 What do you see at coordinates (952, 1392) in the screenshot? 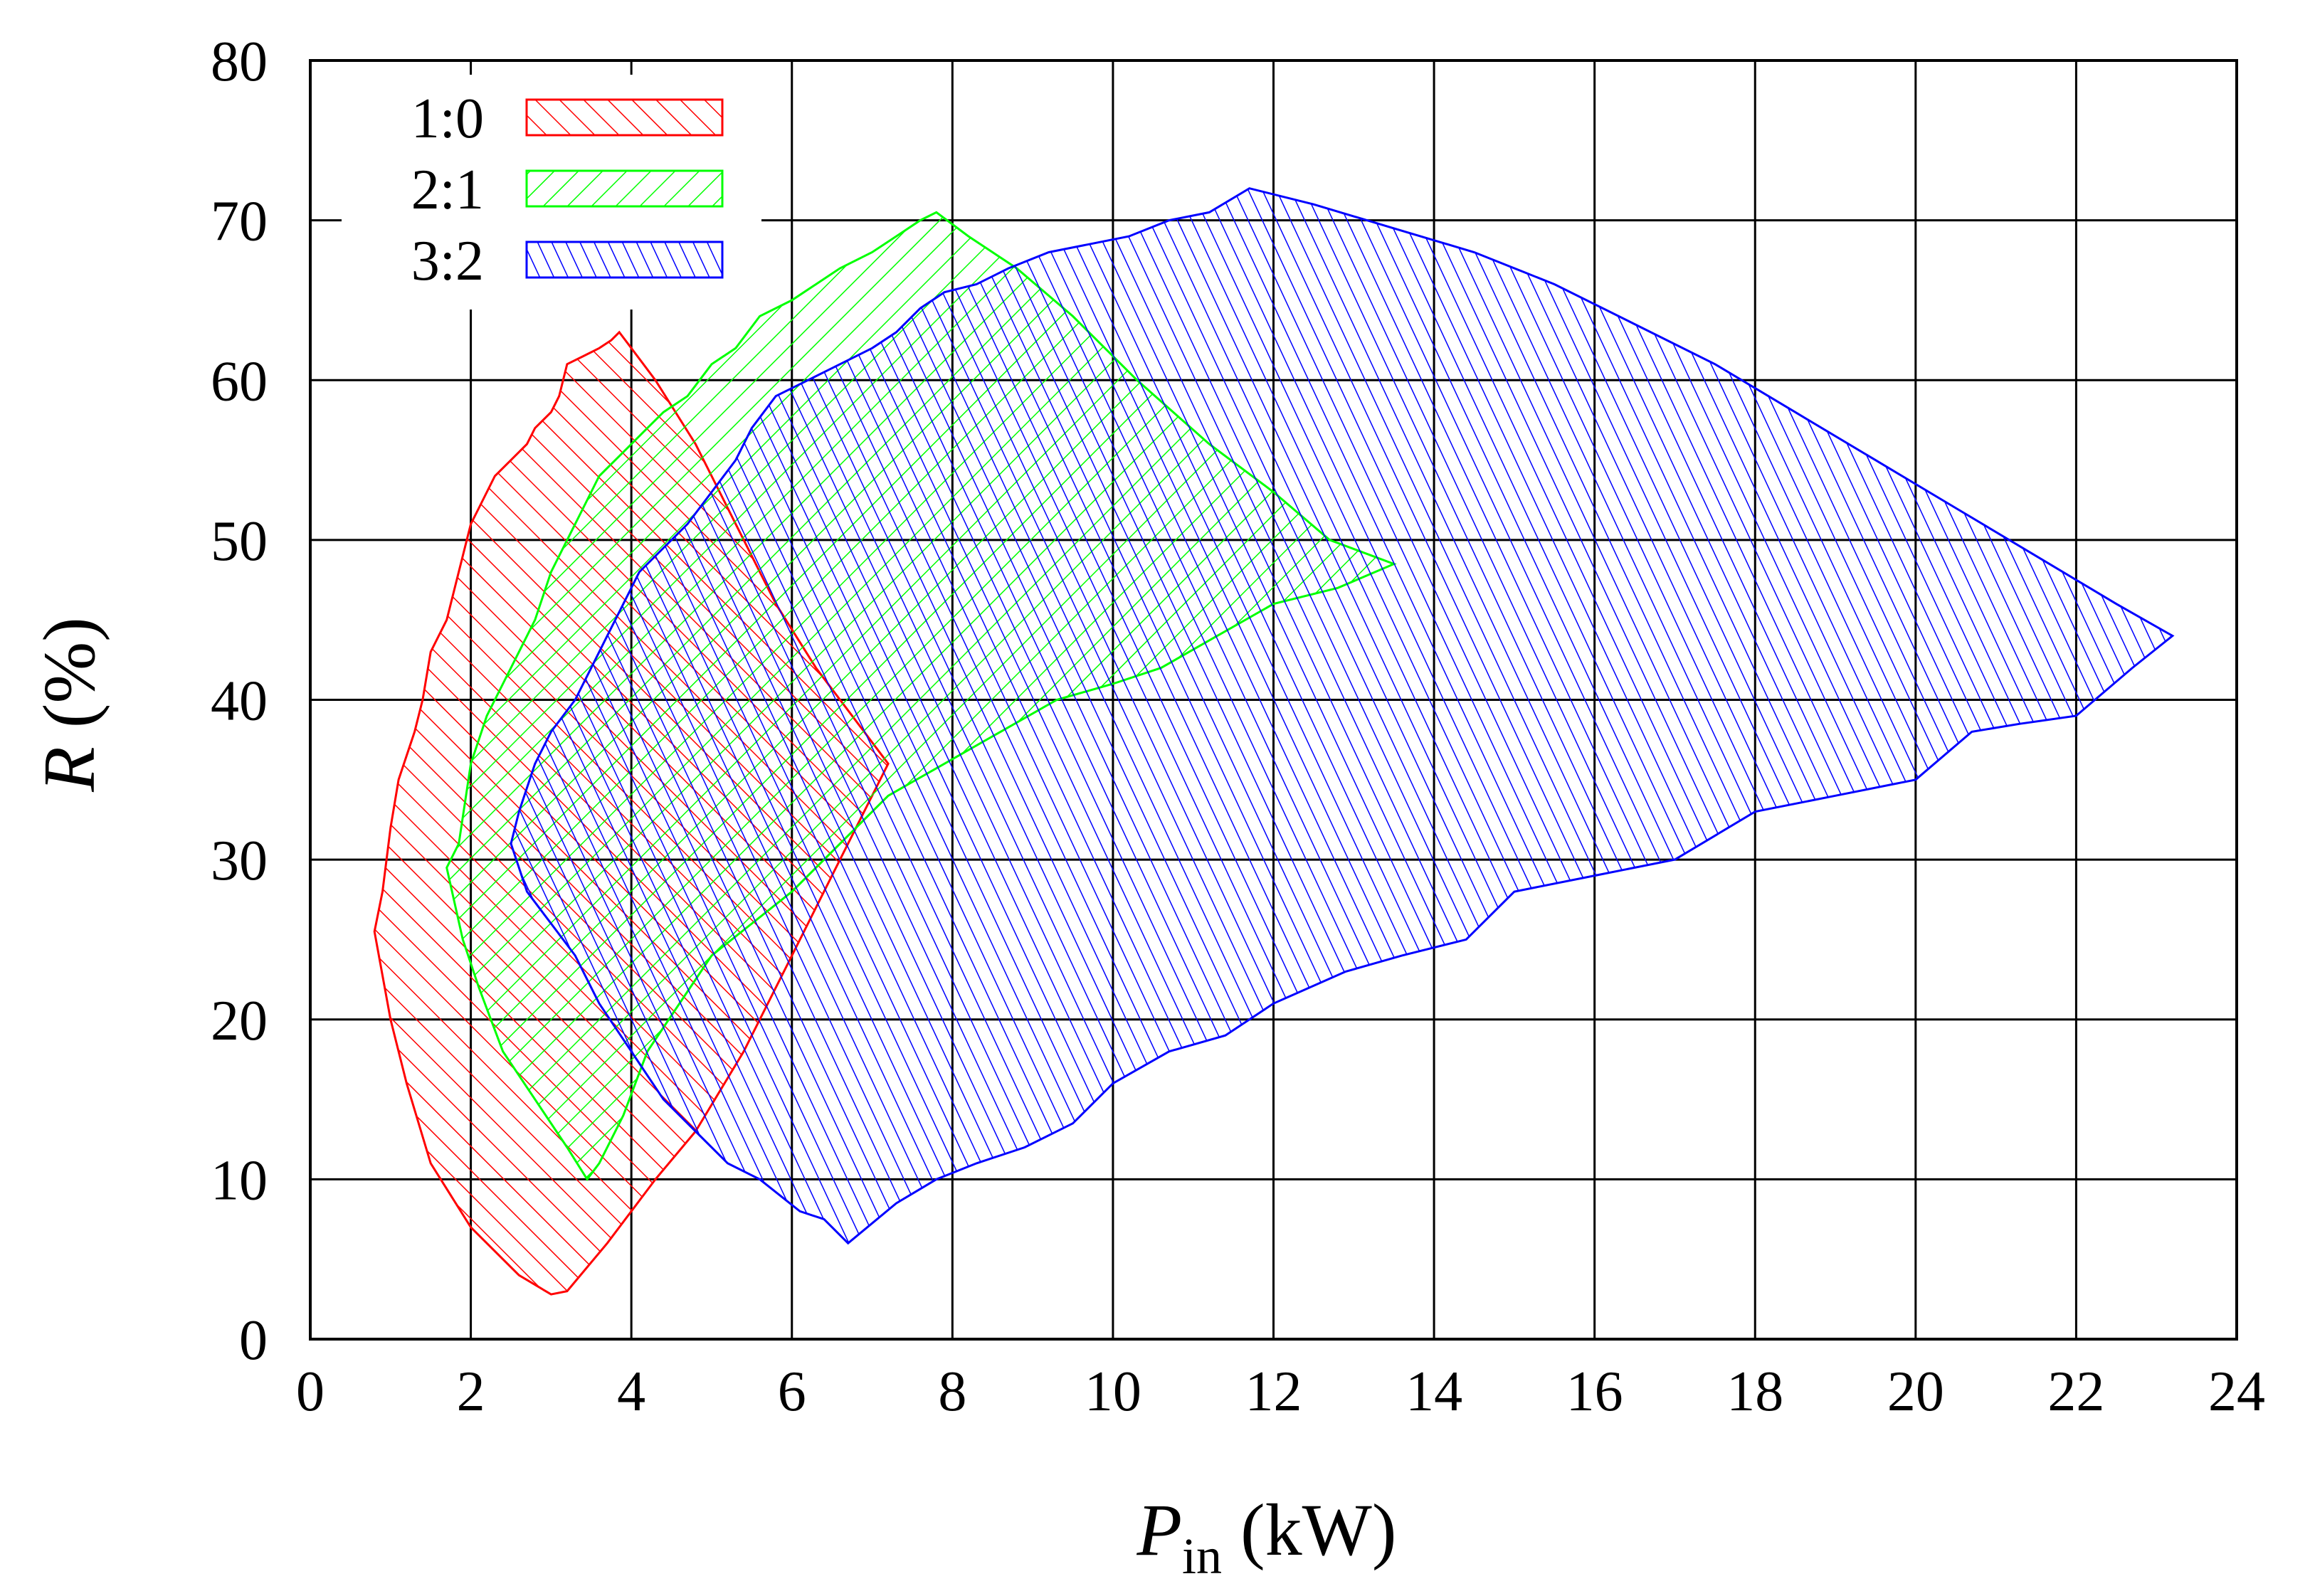
I see `x-tick-label: 8` at bounding box center [952, 1392].